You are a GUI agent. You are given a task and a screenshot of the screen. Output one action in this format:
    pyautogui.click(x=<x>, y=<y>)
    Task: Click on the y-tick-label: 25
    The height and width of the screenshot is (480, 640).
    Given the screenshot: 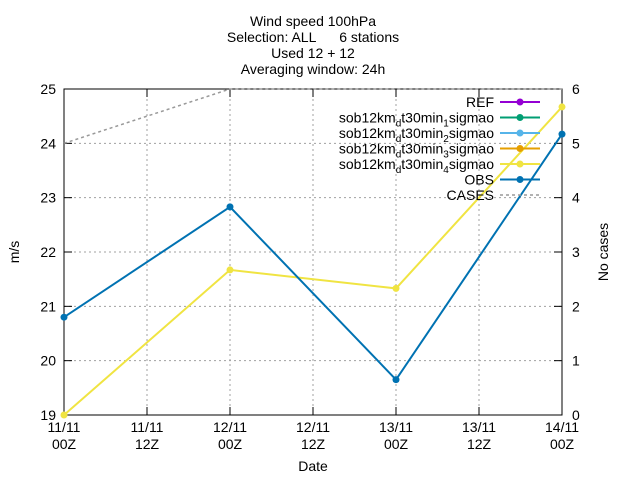 What is the action you would take?
    pyautogui.click(x=48, y=89)
    